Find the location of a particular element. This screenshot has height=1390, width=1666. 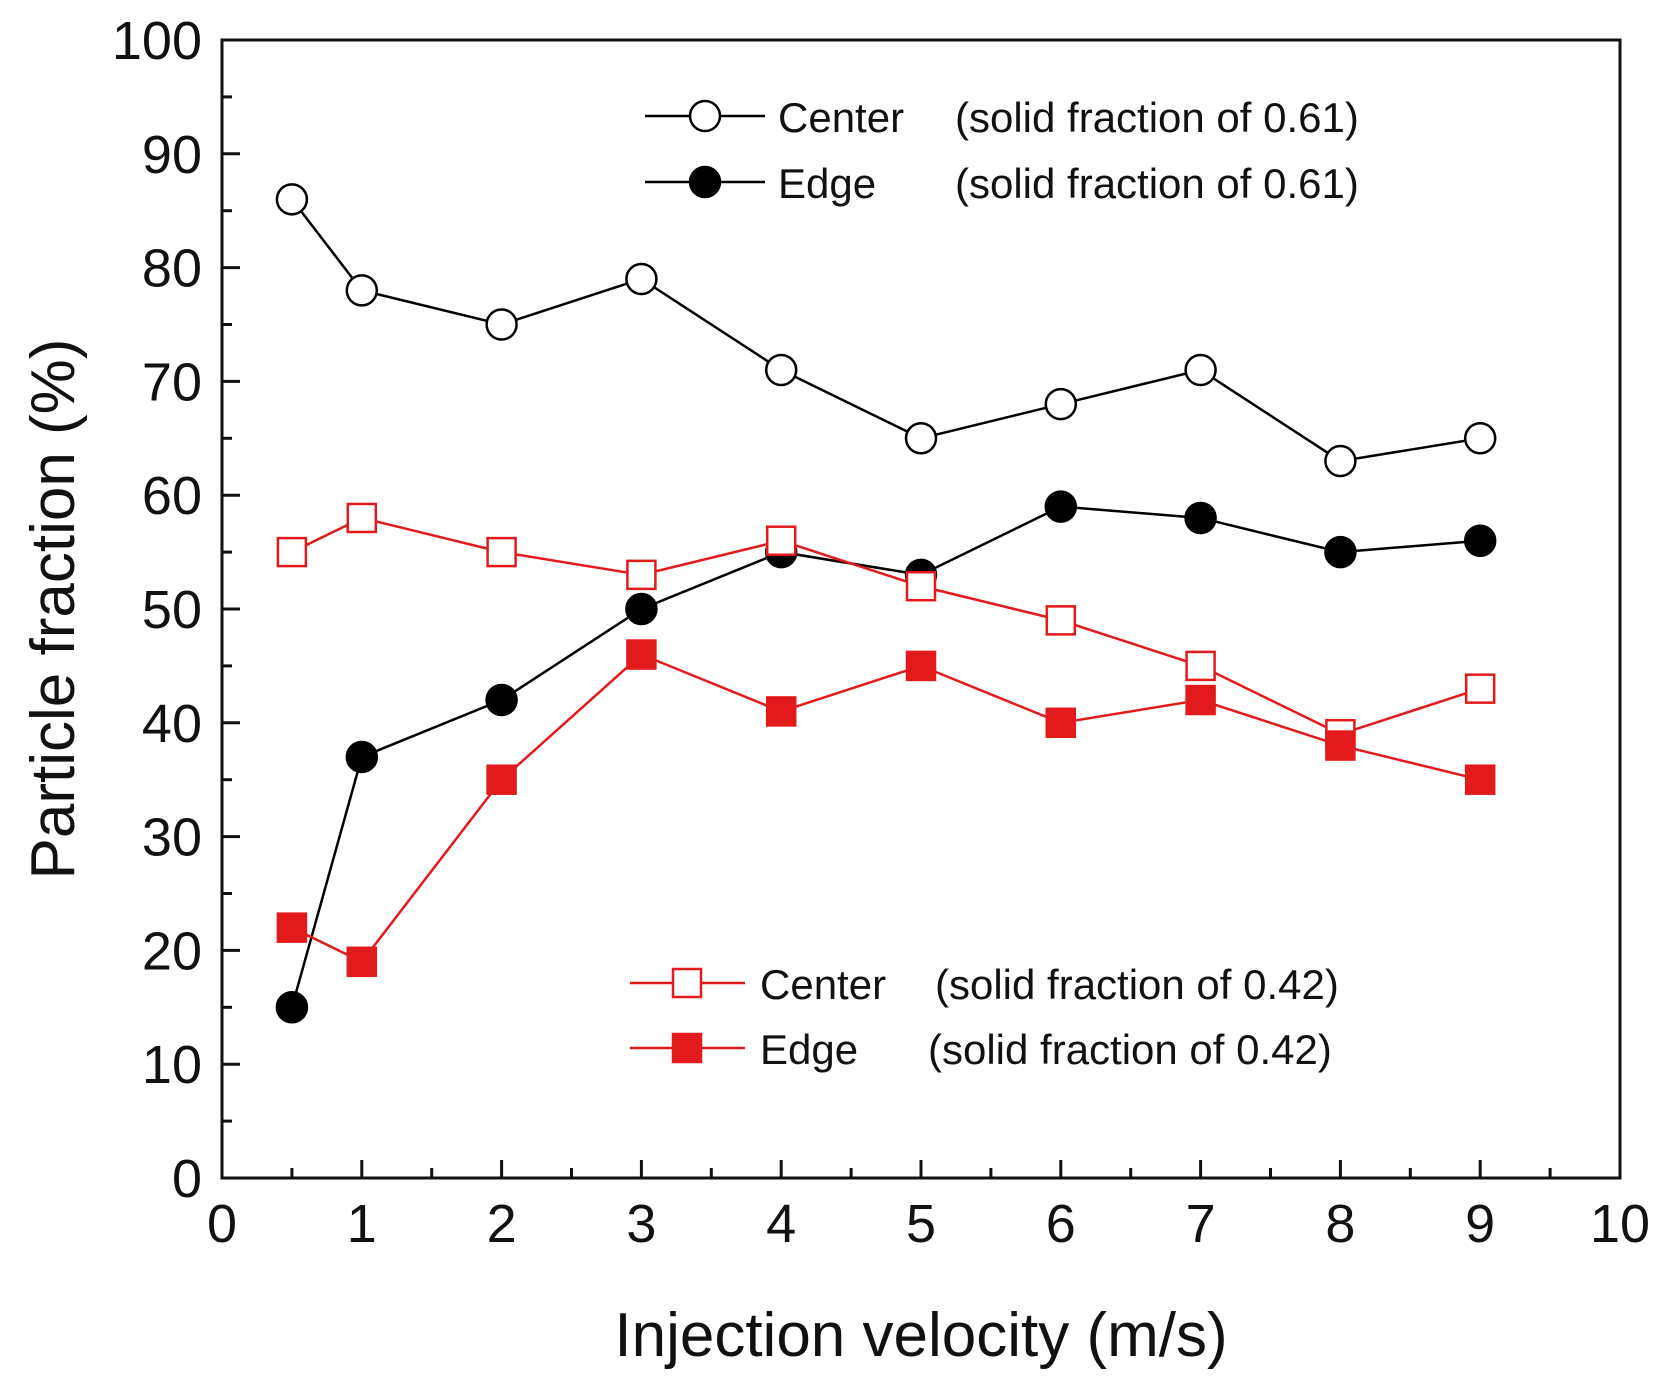

data-point-s2-p0 is located at coordinates (292, 552).